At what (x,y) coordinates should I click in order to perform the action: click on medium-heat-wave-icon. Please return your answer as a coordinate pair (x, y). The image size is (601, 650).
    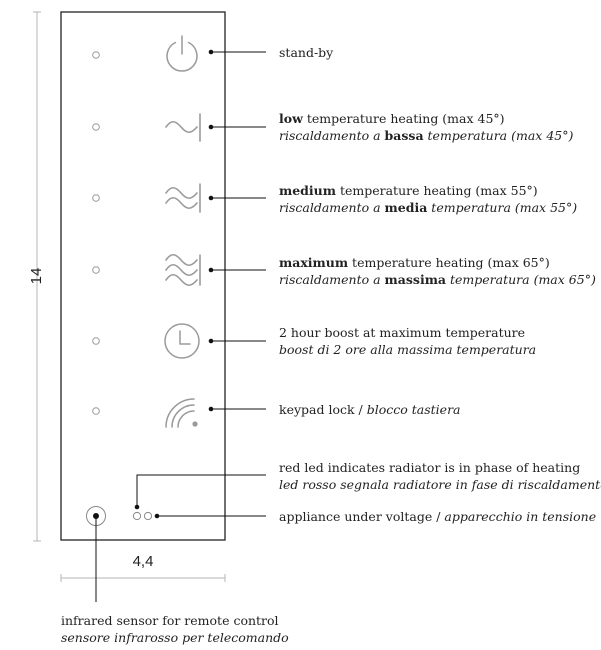
    Looking at the image, I should click on (183, 198).